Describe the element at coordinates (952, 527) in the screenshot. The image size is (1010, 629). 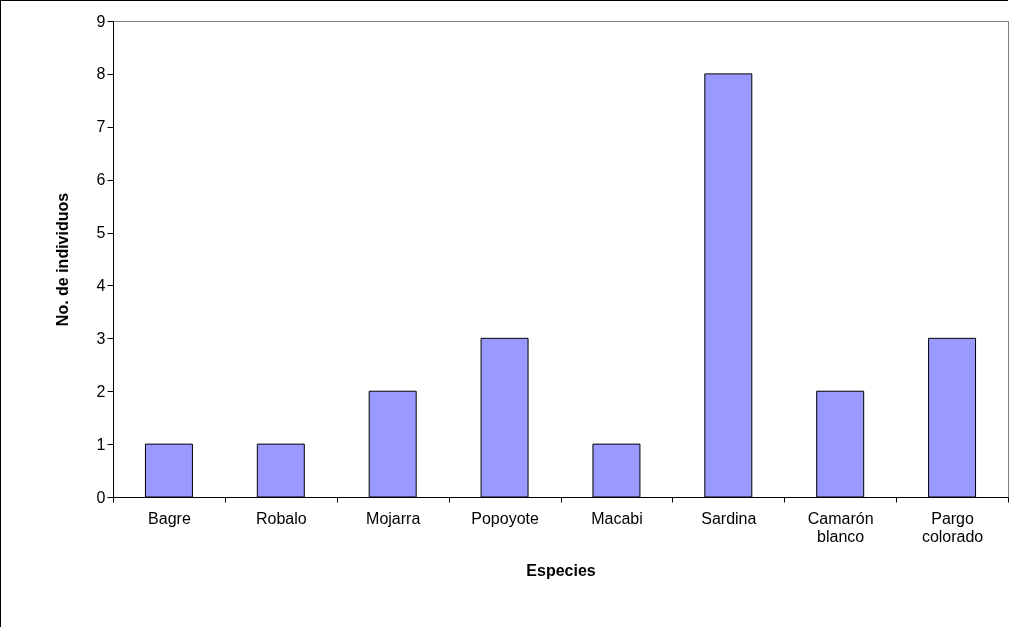
I see `x-tick-label: Pargo colorado` at that location.